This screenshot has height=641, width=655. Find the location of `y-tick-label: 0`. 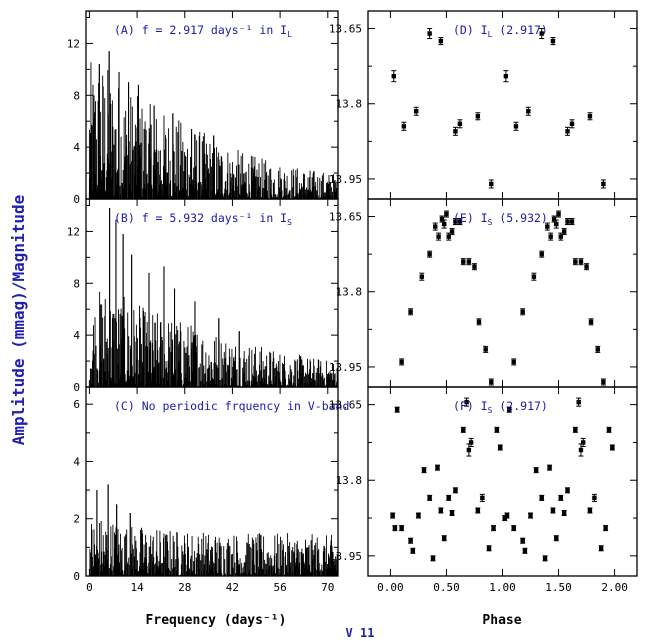

y-tick-label: 0 is located at coordinates (76, 576).